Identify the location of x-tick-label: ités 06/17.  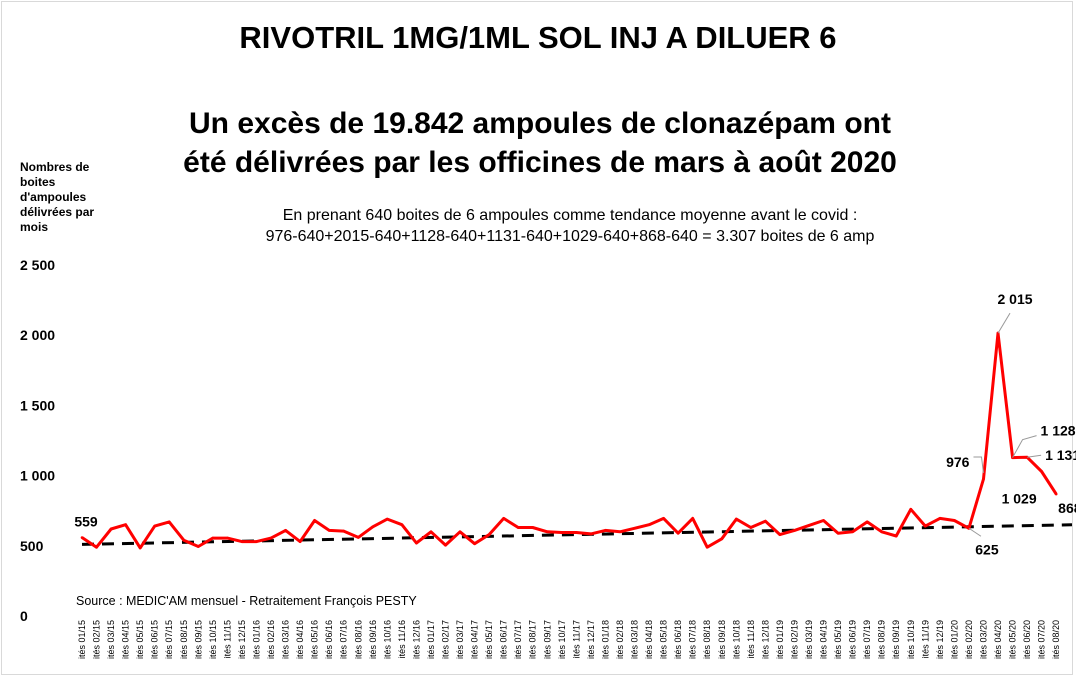
(504, 639).